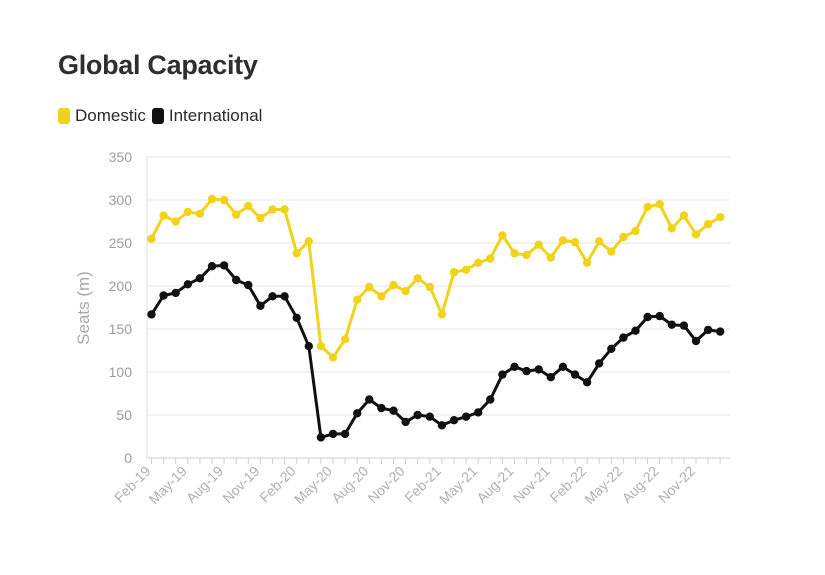 The image size is (825, 575). Describe the element at coordinates (168, 485) in the screenshot. I see `x-tick-label: May-19` at that location.